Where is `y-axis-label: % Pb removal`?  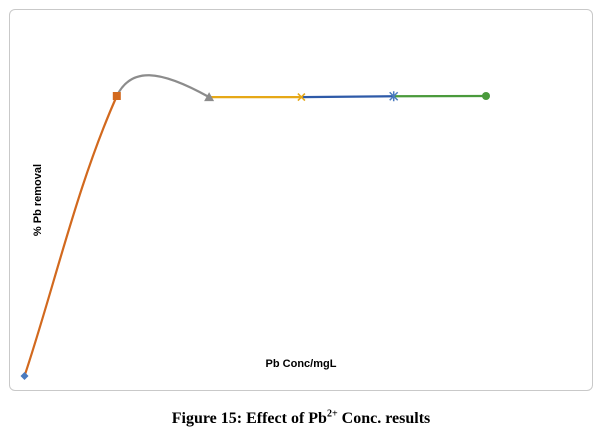
y-axis-label: % Pb removal is located at coordinates (38, 200).